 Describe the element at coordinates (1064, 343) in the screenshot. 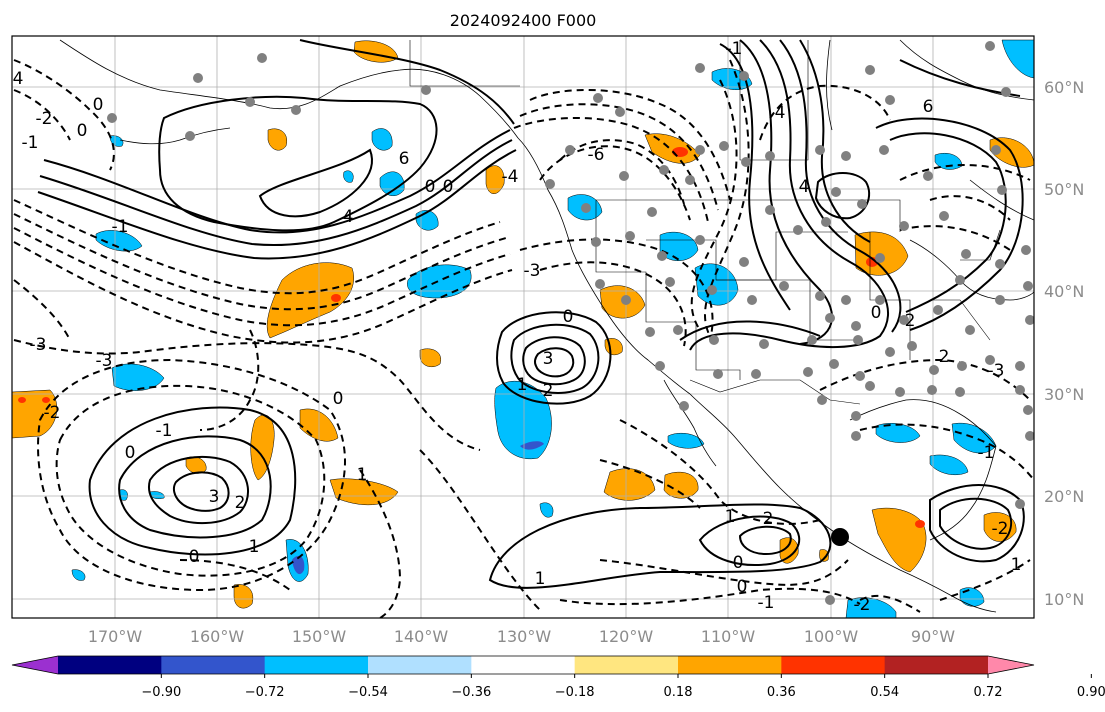

I see `latitude-labels: 60°N 50°N 40°N 30°N 20°N 10°N` at that location.